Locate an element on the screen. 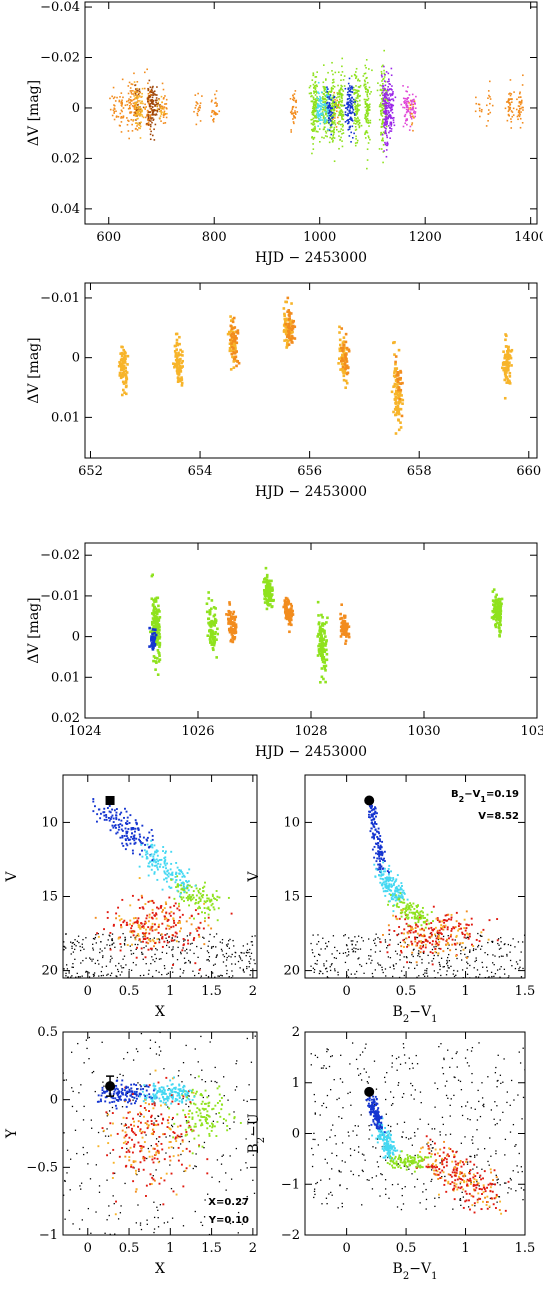  x-tick-label: 600 is located at coordinates (108, 237).